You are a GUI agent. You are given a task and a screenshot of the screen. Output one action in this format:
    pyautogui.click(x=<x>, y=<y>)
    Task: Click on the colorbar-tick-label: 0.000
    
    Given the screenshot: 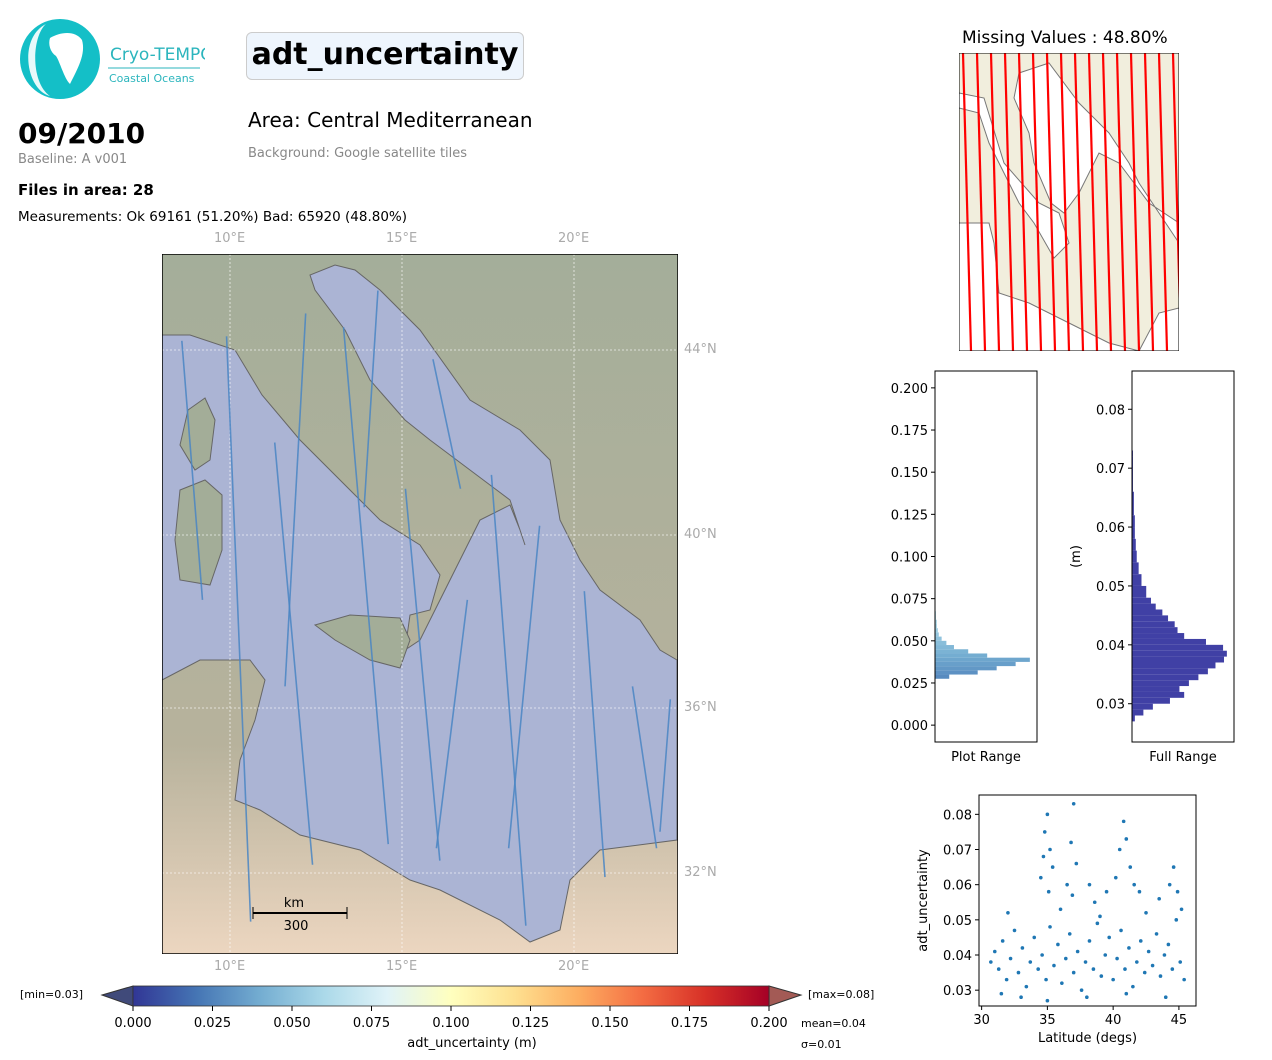 What is the action you would take?
    pyautogui.click(x=132, y=1023)
    